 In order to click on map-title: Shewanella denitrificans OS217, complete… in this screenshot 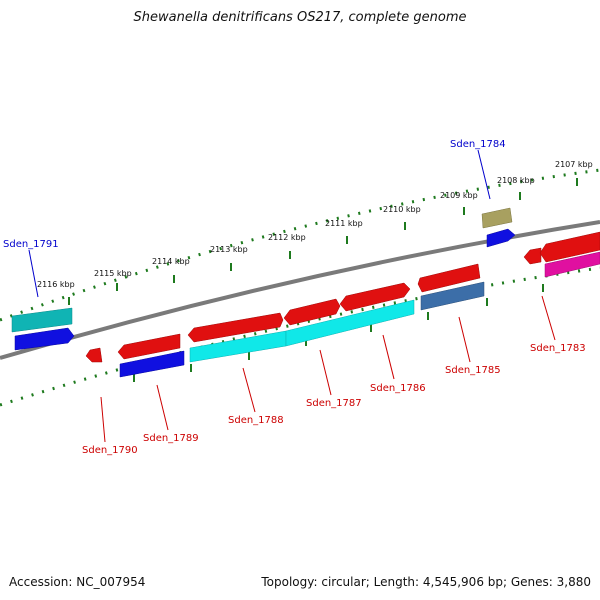, I will do `click(300, 17)`.